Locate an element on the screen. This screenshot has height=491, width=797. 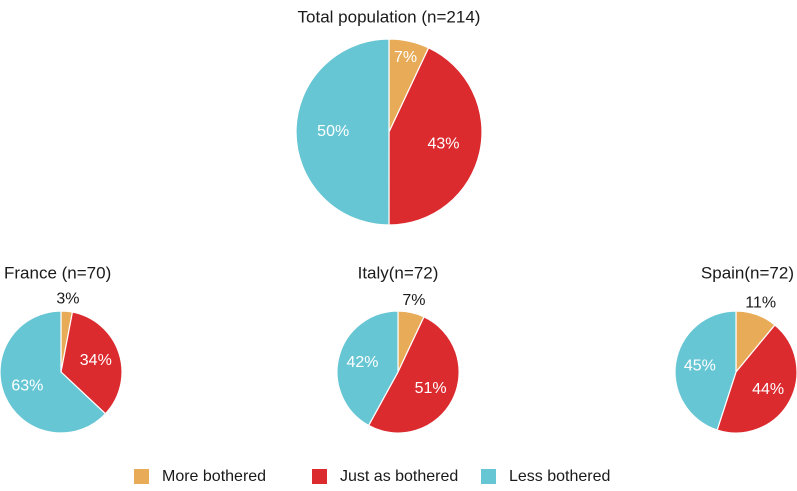
legend-item: Less bothered is located at coordinates (545, 476).